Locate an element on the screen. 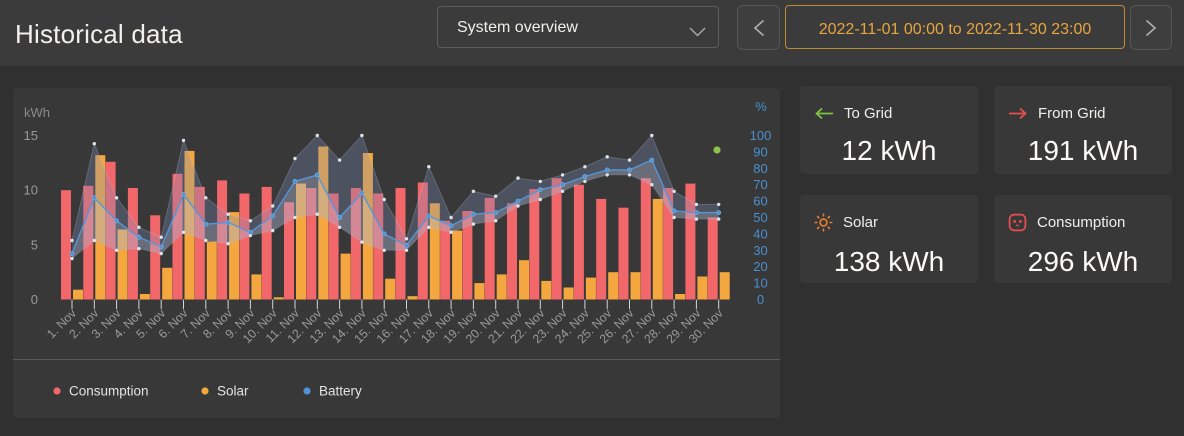 The height and width of the screenshot is (436, 1184). svg-text: 5 is located at coordinates (34, 244).